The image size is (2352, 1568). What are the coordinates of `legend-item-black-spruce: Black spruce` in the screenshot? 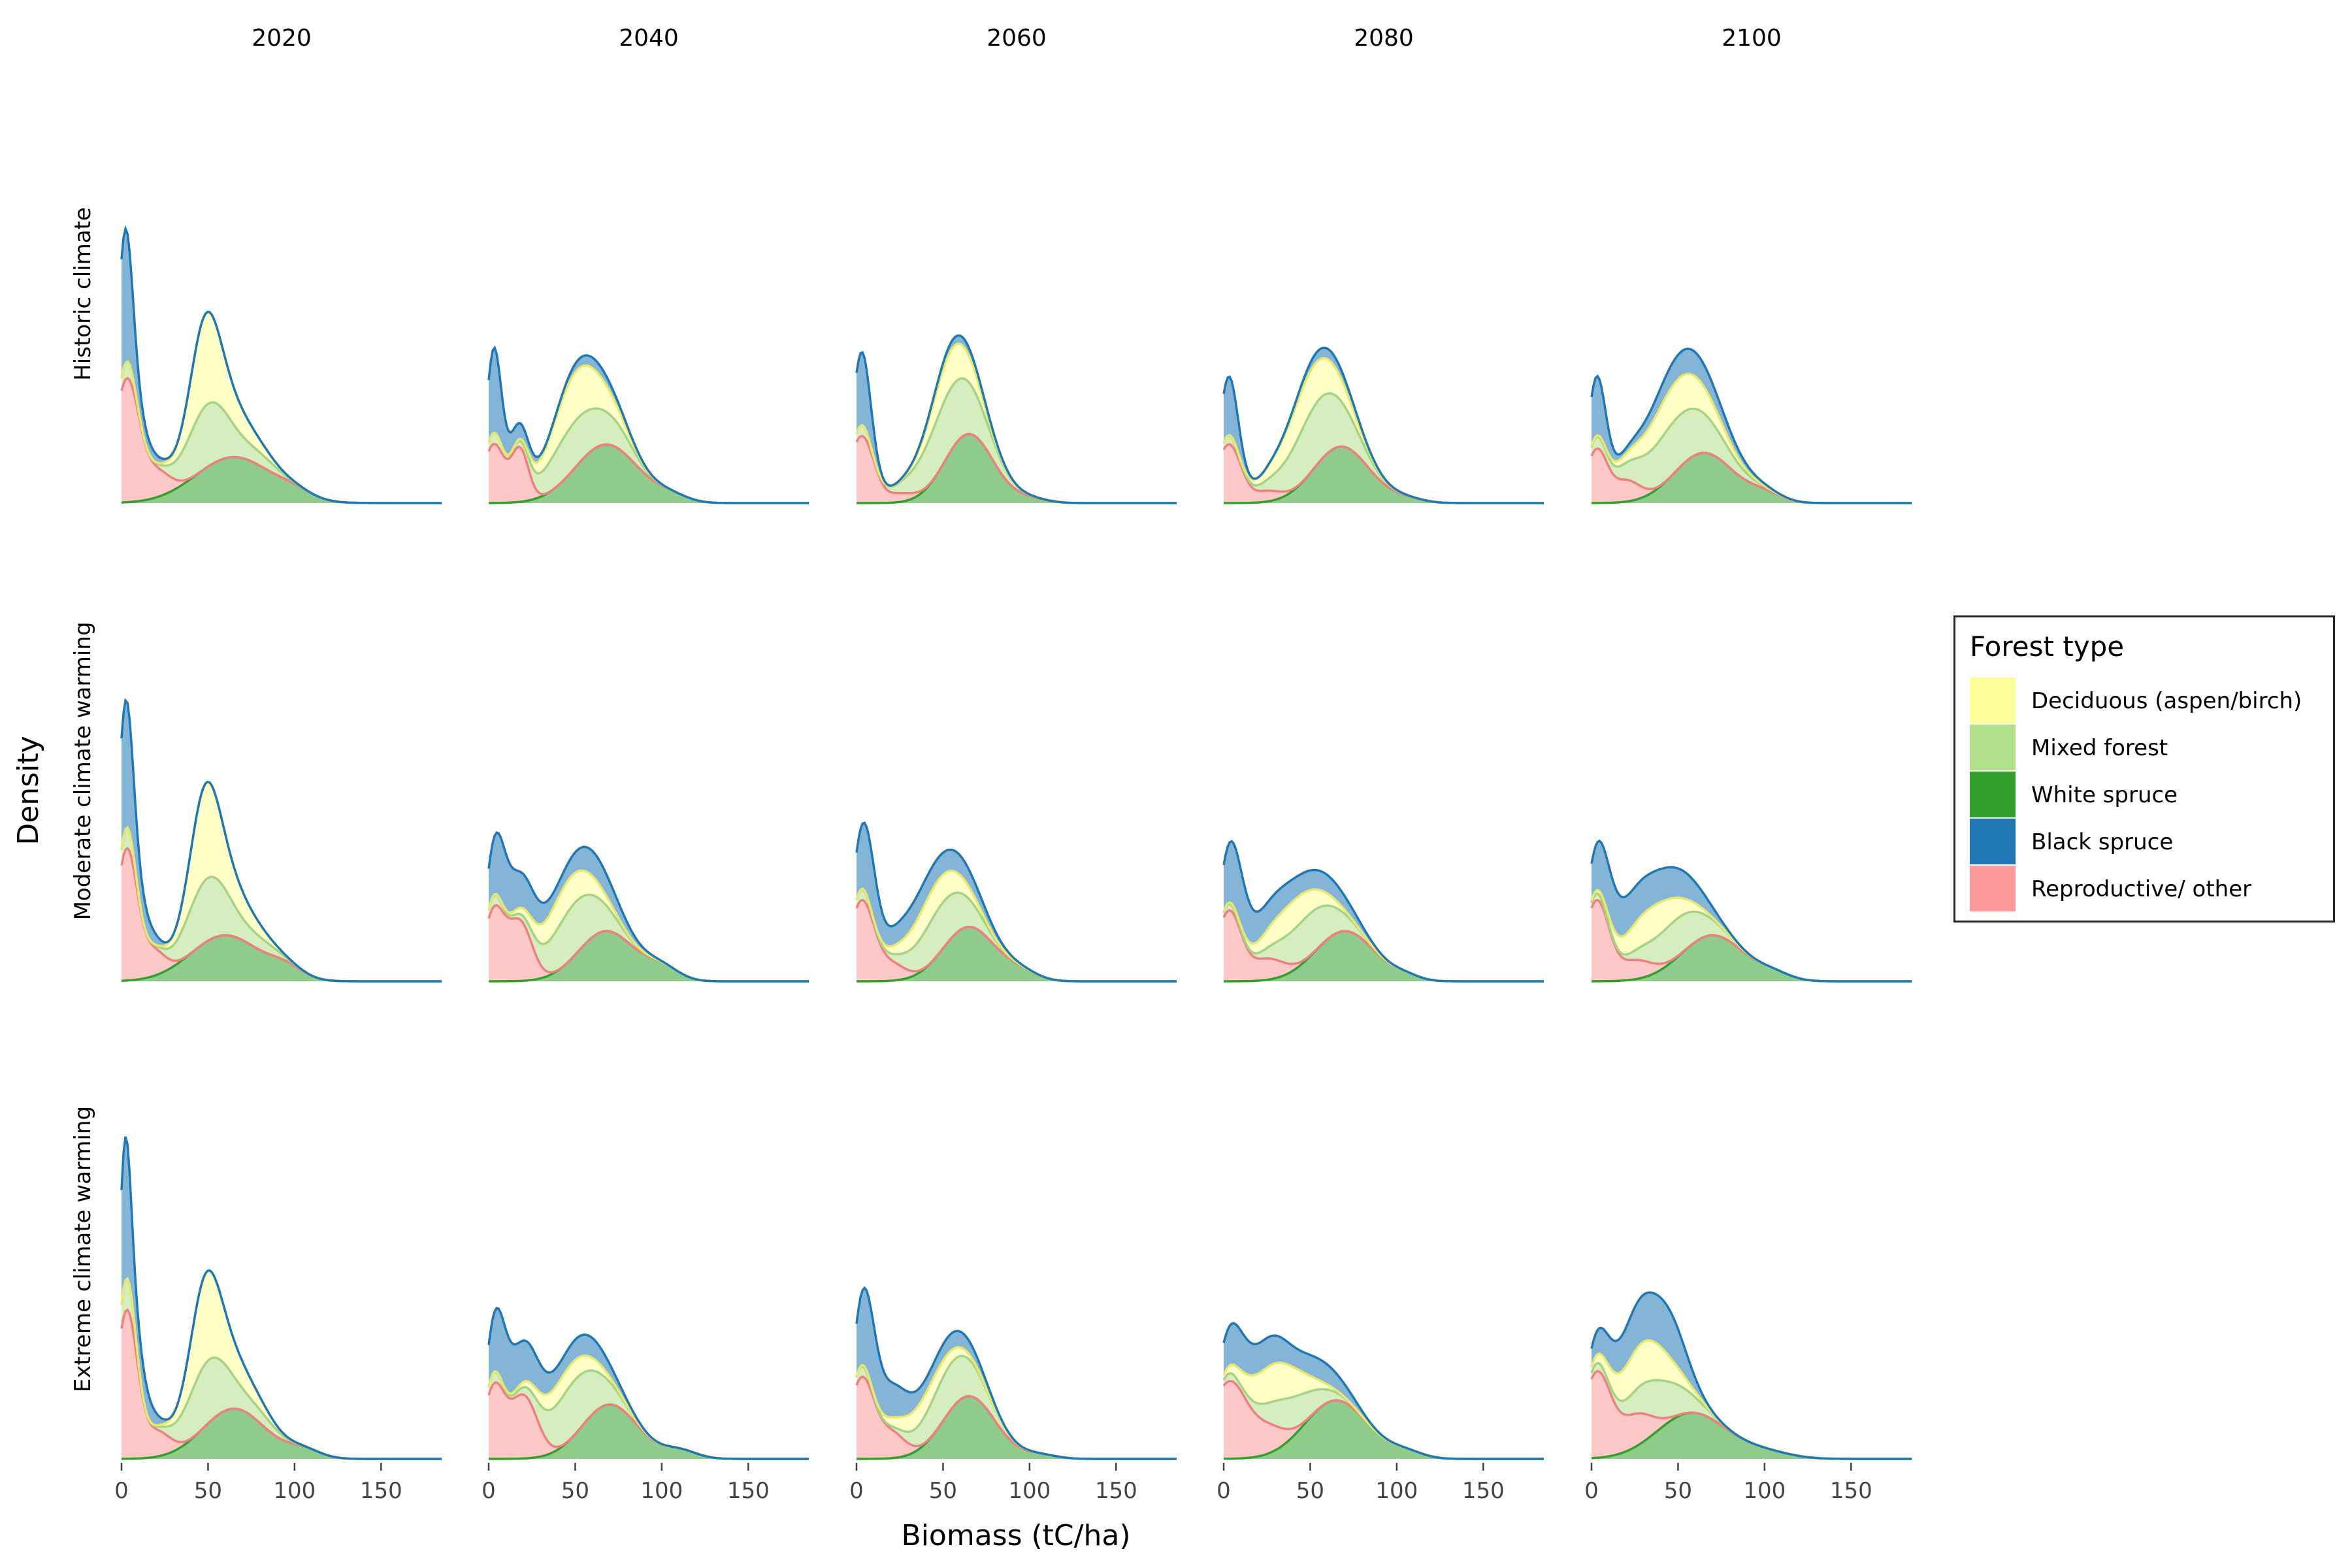 It's located at (2153, 842).